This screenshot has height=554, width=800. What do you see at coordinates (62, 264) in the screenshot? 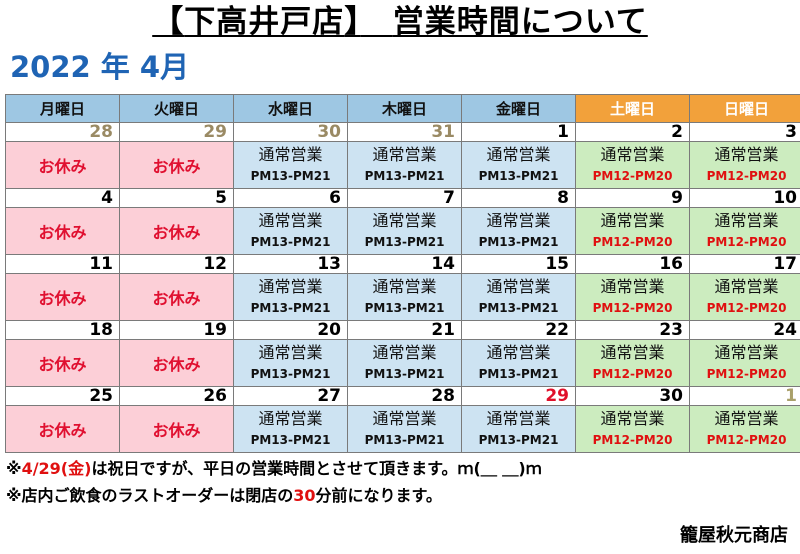
I see `date-number-monday: 11` at bounding box center [62, 264].